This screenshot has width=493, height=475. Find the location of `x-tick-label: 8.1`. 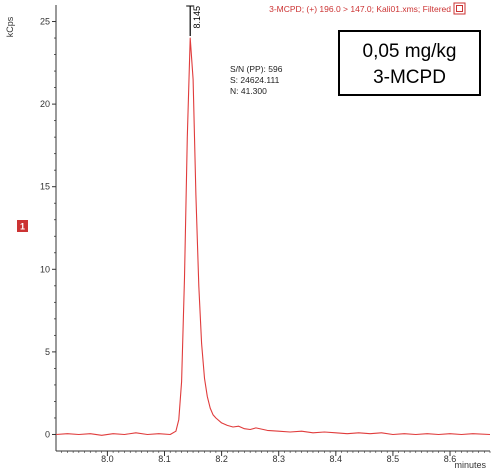

x-tick-label: 8.1 is located at coordinates (164, 459).